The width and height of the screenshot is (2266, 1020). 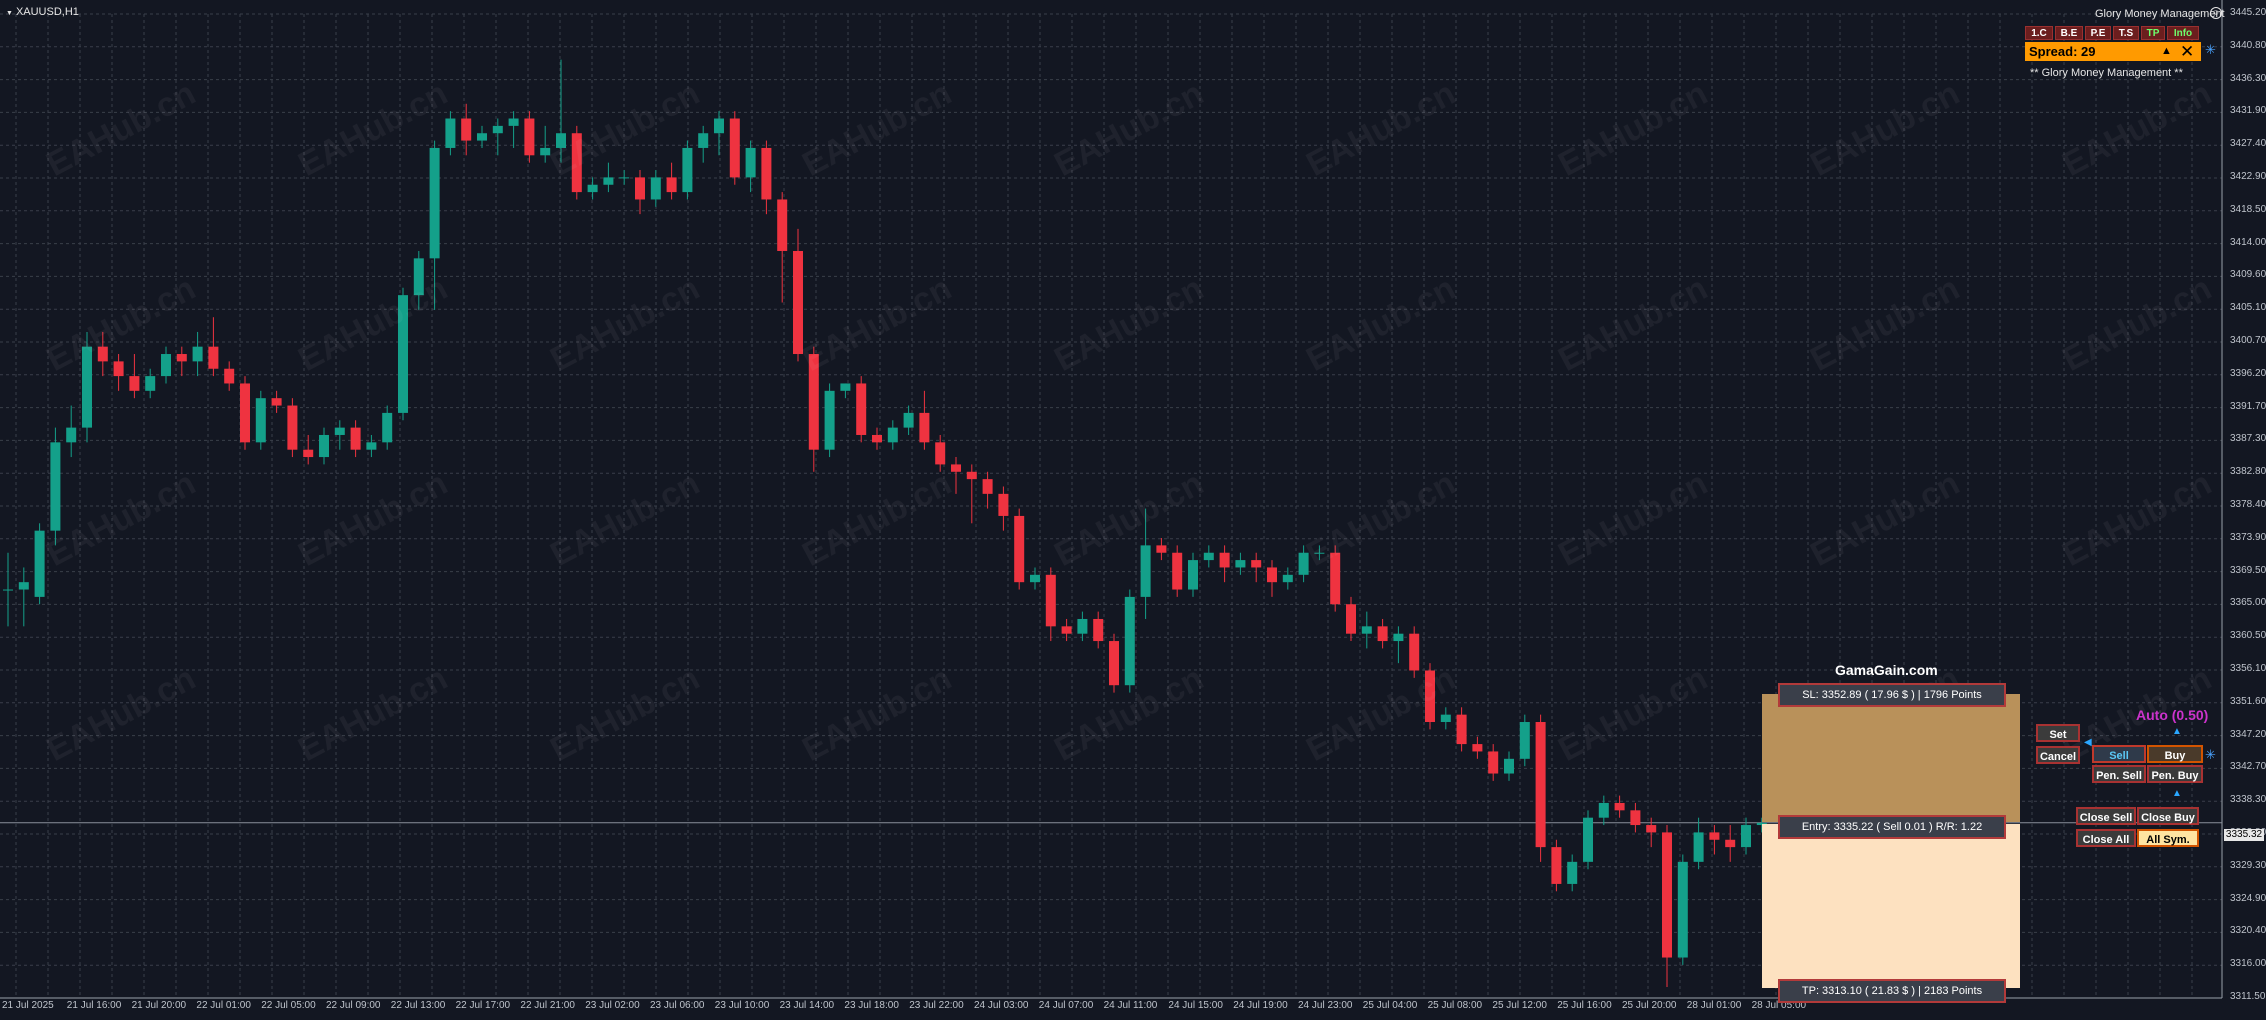 What do you see at coordinates (418, 1005) in the screenshot?
I see `time-tick-label: 22 Jul 13:00` at bounding box center [418, 1005].